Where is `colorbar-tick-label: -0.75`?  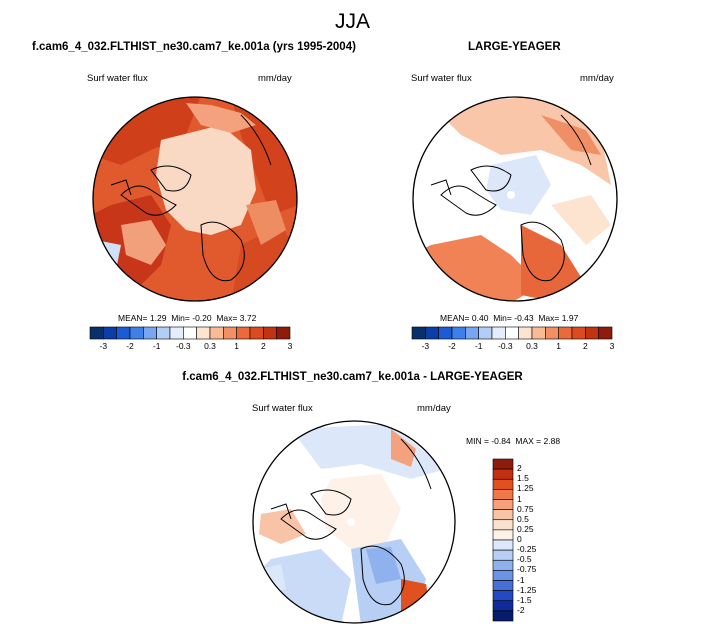 colorbar-tick-label: -0.75 is located at coordinates (527, 569).